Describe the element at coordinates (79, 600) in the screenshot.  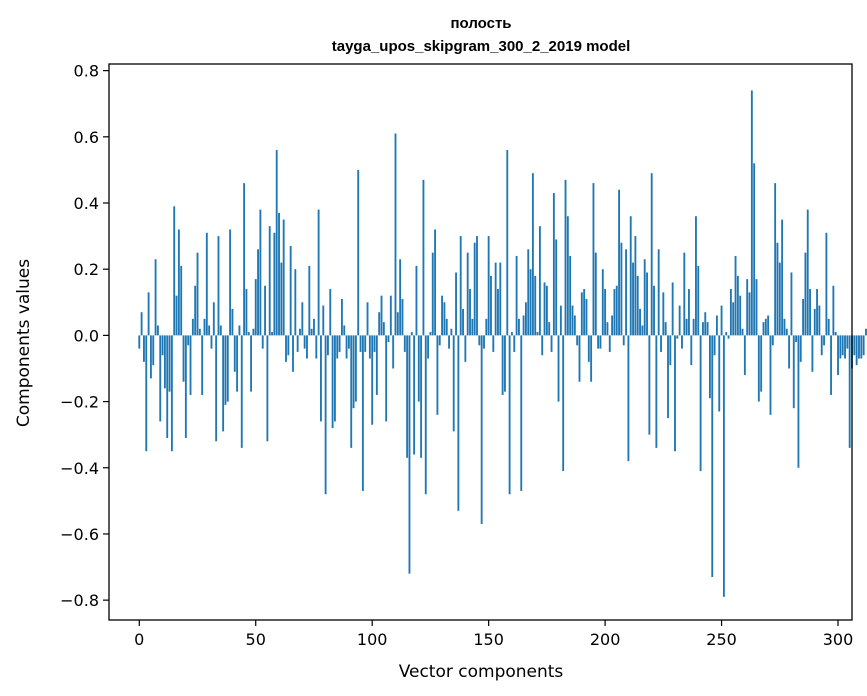
I see `y-tick-label-0: −0.8` at that location.